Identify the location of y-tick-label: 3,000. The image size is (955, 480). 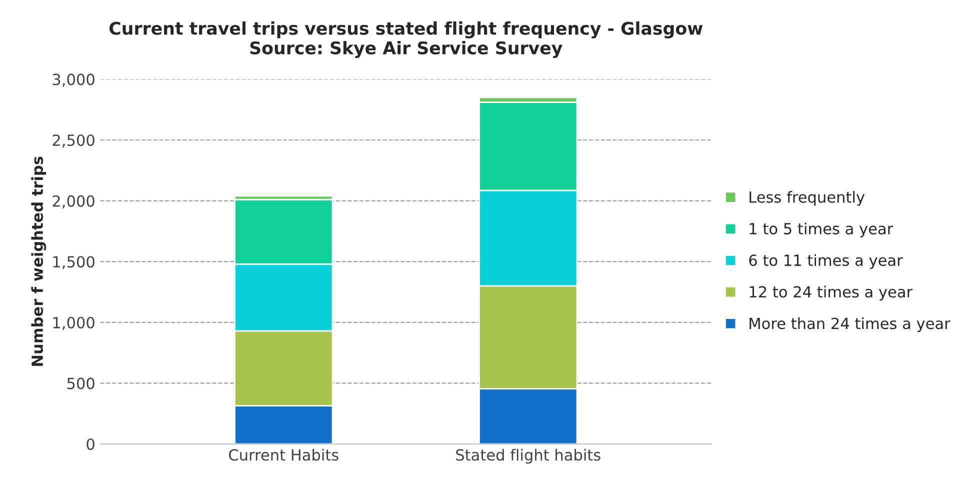
(73, 80).